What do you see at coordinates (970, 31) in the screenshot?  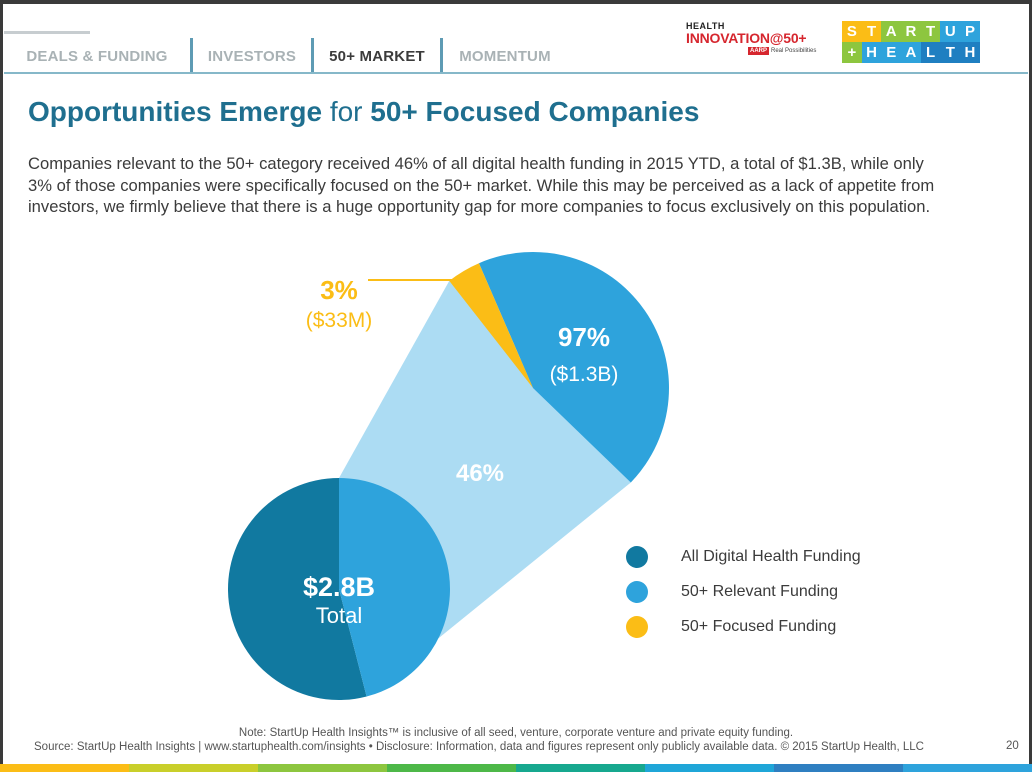 I see `logo-letter-cell: P` at bounding box center [970, 31].